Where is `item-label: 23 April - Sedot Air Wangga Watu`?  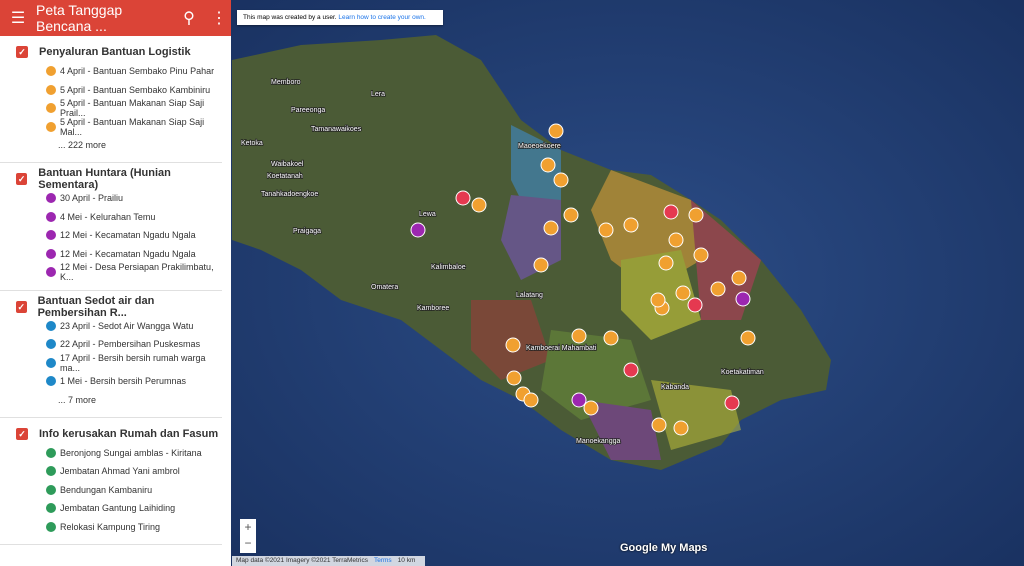 item-label: 23 April - Sedot Air Wangga Watu is located at coordinates (127, 325).